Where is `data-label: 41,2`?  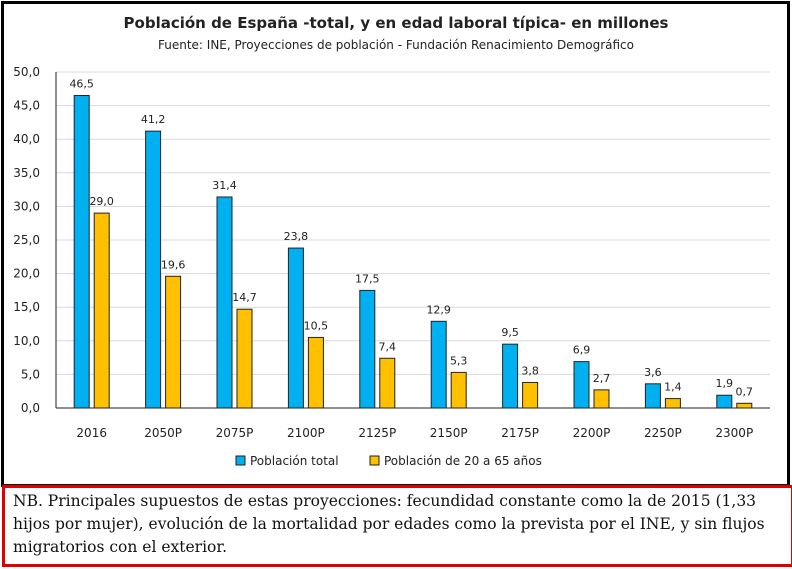 data-label: 41,2 is located at coordinates (153, 119).